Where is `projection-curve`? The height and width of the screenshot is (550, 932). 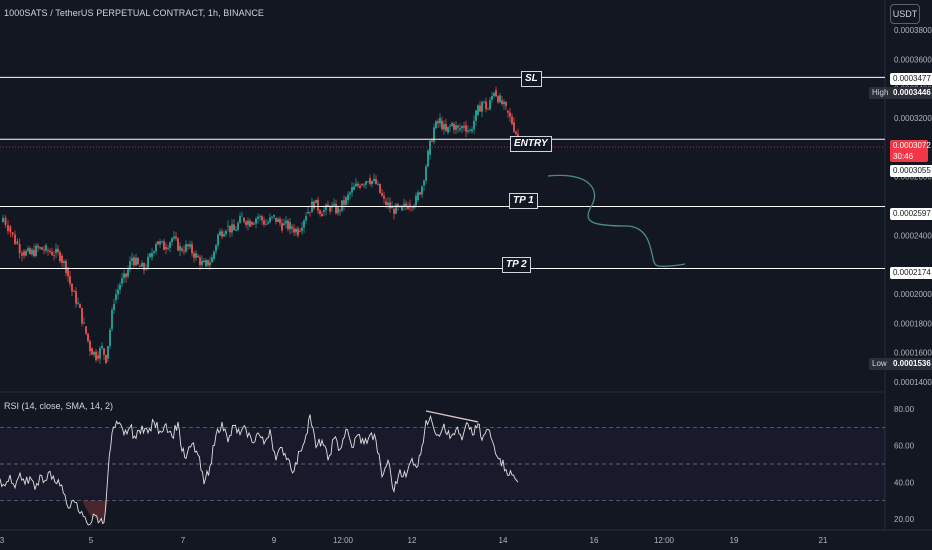
projection-curve is located at coordinates (616, 220).